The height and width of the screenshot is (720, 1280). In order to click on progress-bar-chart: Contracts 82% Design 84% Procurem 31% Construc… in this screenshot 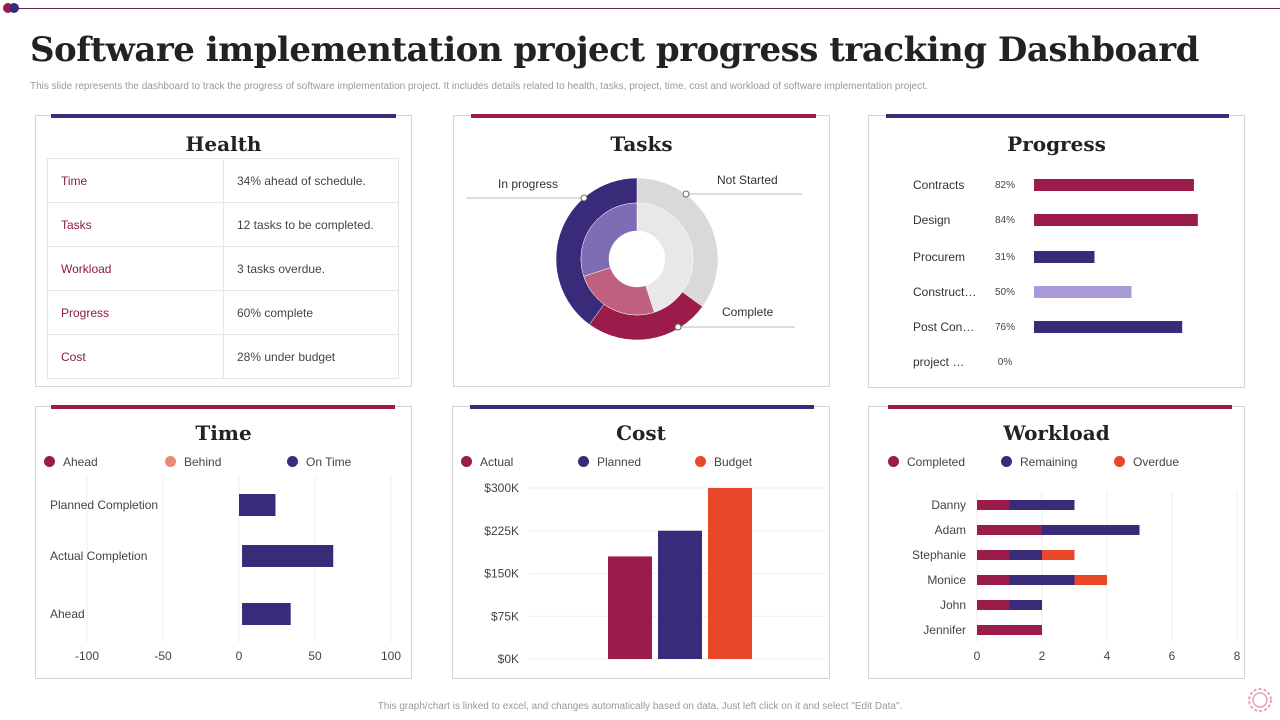, I will do `click(1055, 273)`.